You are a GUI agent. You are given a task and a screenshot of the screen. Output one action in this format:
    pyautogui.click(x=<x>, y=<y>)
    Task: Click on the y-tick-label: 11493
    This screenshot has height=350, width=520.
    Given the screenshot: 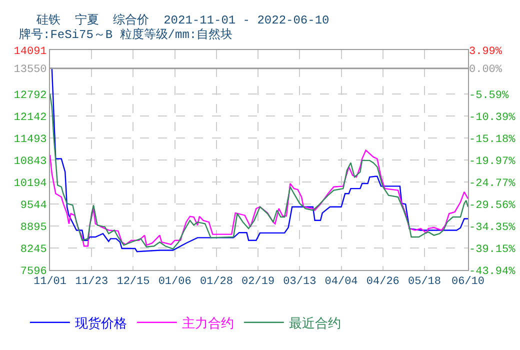 What is the action you would take?
    pyautogui.click(x=30, y=140)
    